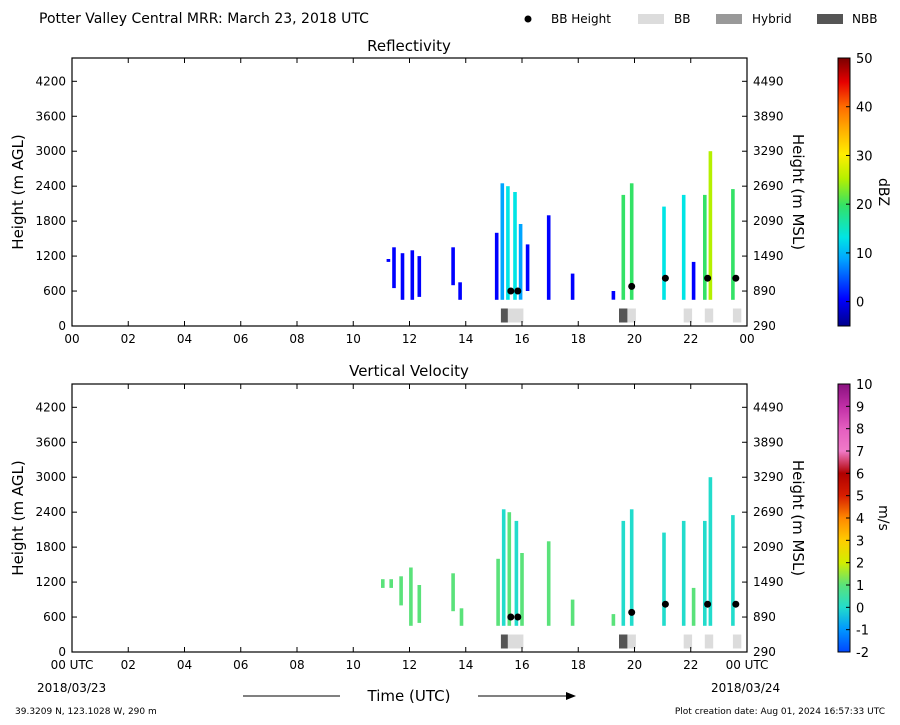 This screenshot has height=725, width=900. Describe the element at coordinates (50, 186) in the screenshot. I see `reflectivity-y-tick-label-left: 2400` at that location.